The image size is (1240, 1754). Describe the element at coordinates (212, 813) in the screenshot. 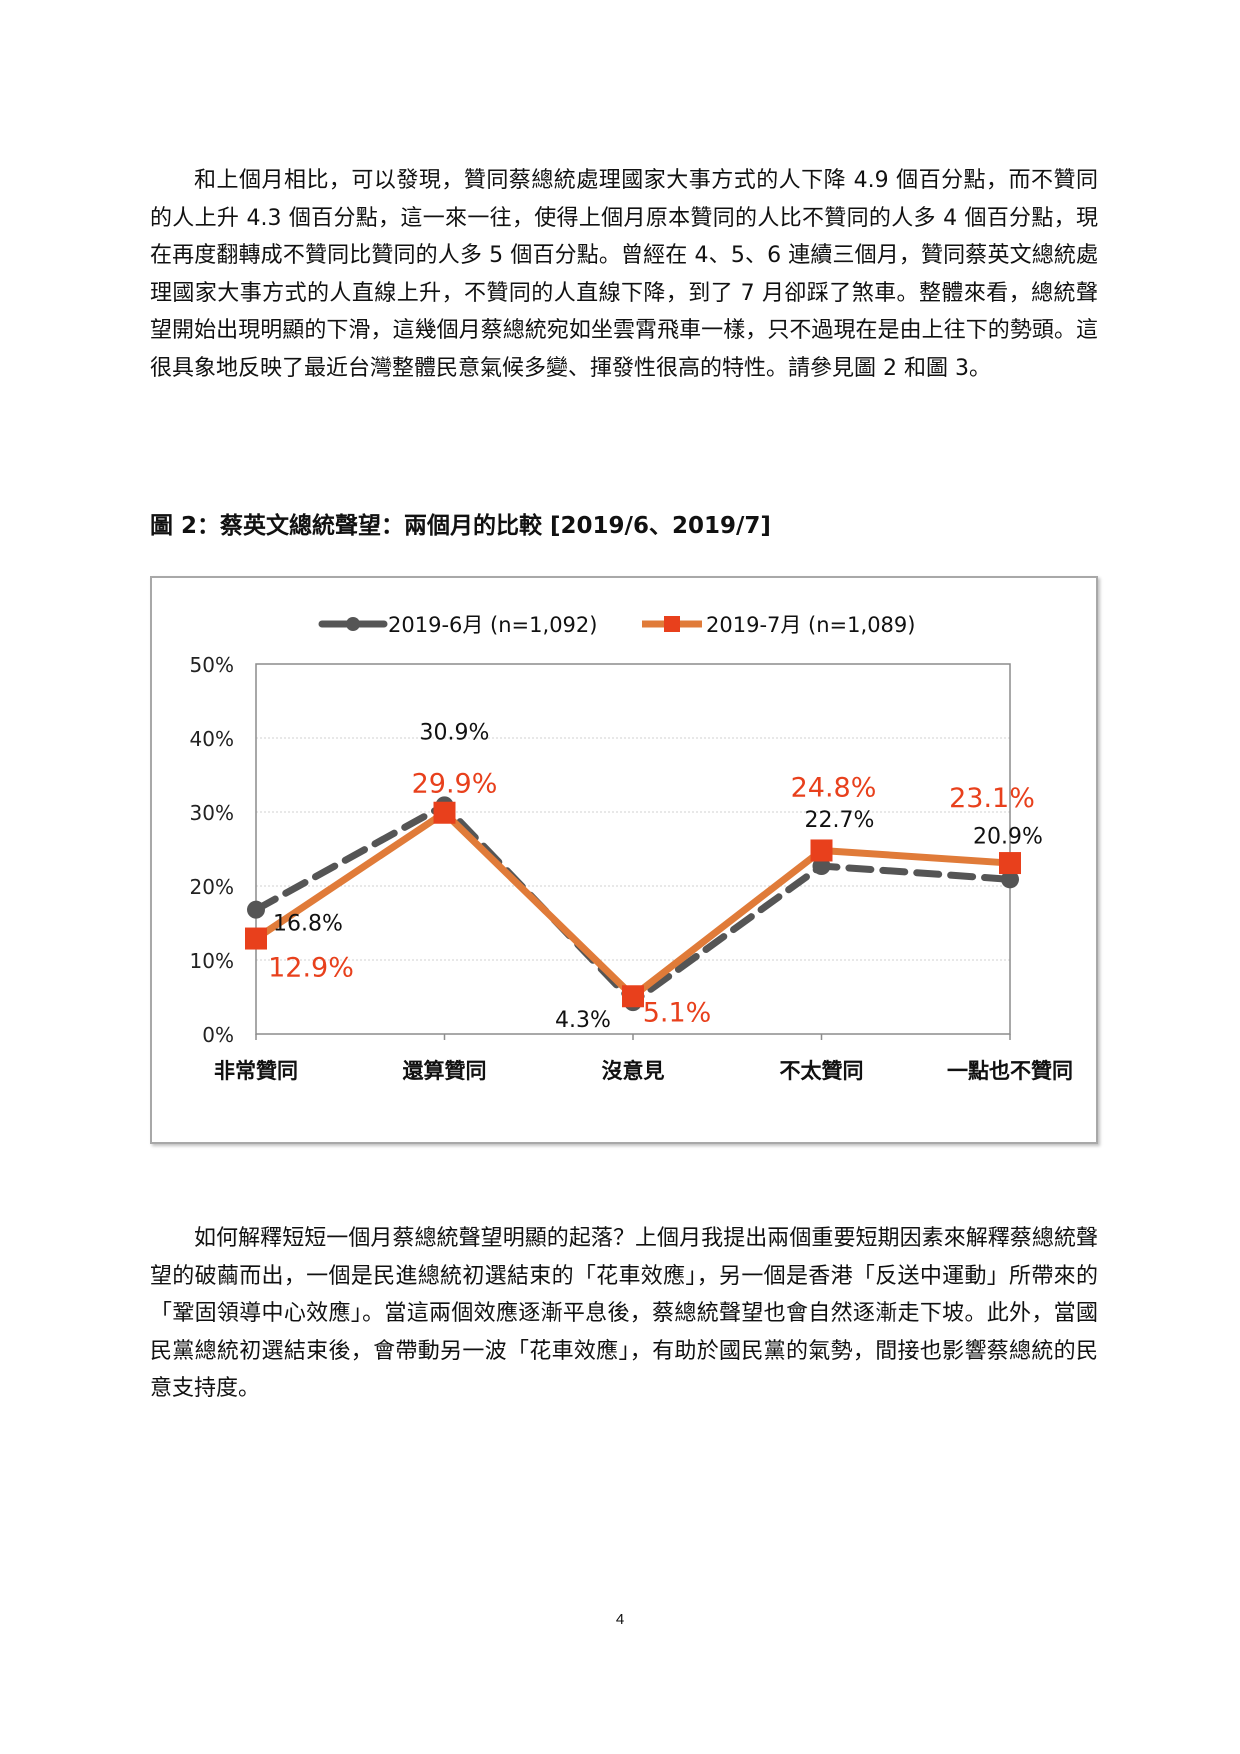

I see `y-tick-label: 30%` at that location.